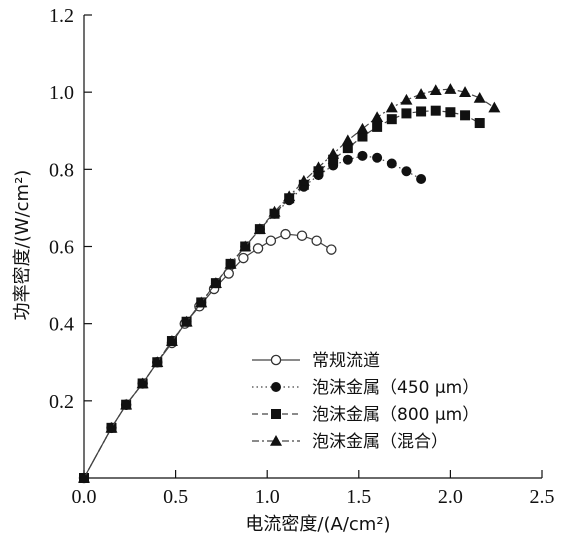  I want to click on legend-item: 泡沫金属（800 μm）, so click(365, 415).